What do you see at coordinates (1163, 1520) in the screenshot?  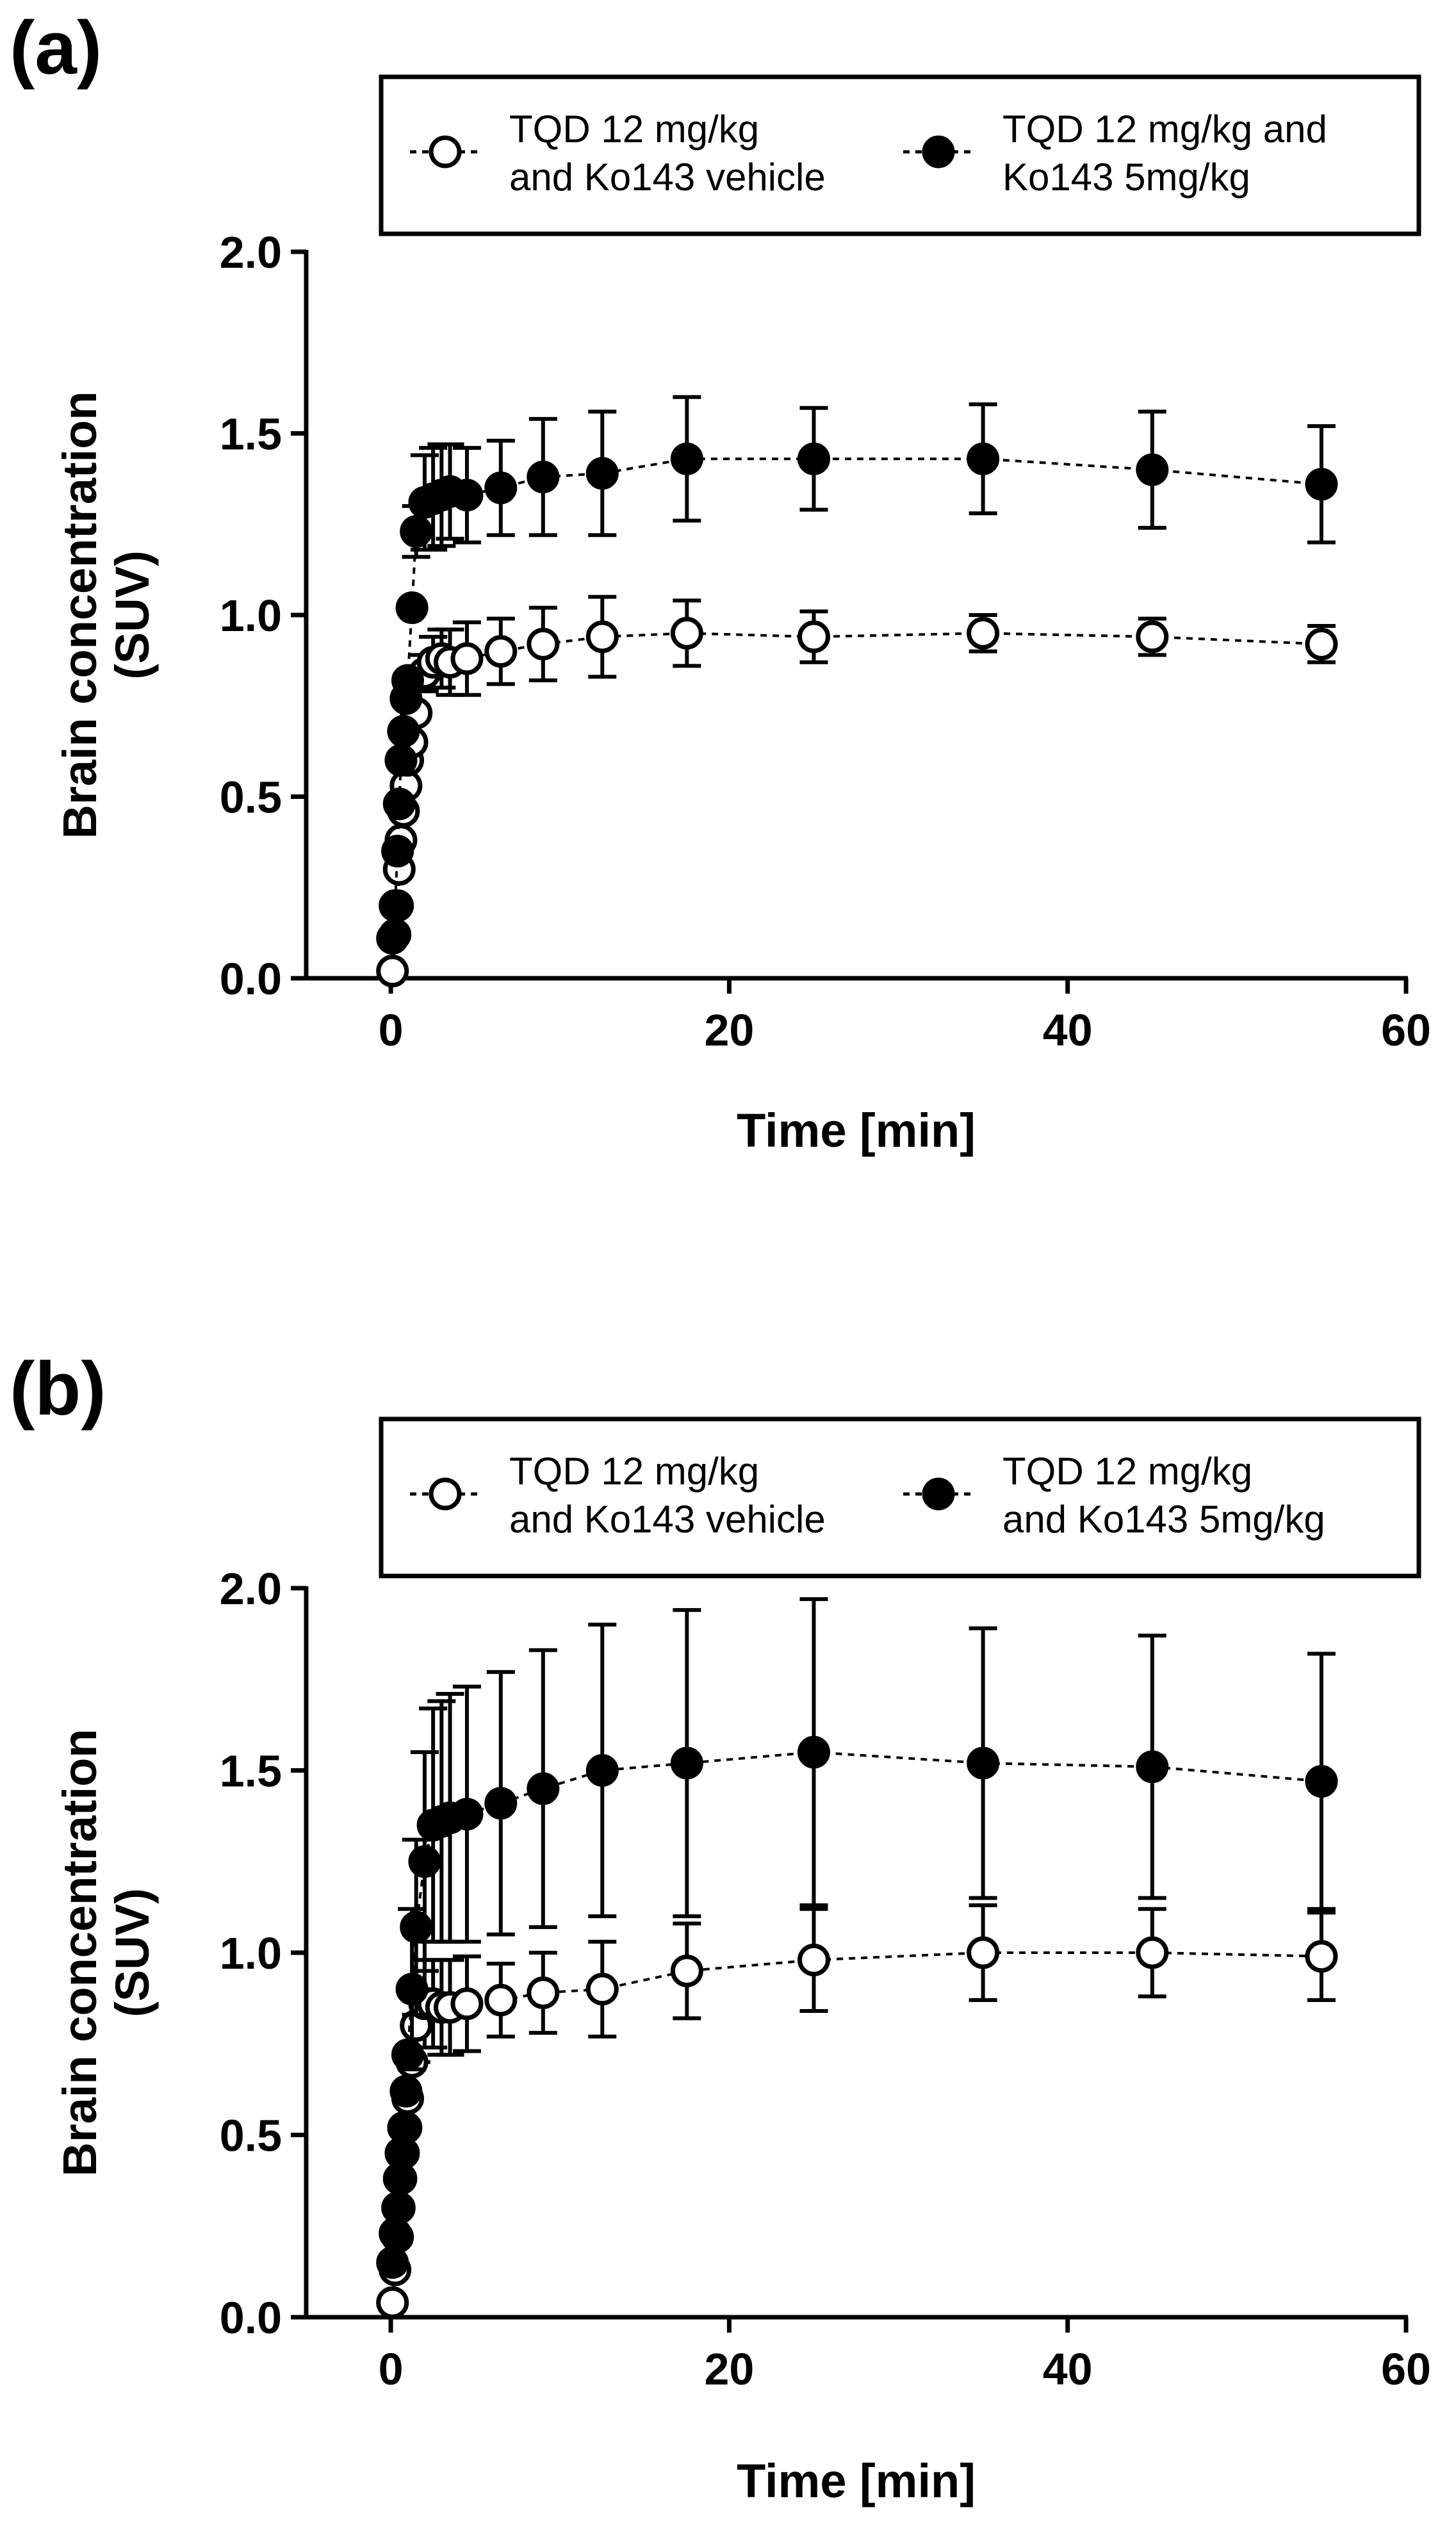 I see `legend-label-line2: and Ko143 5mg/kg` at bounding box center [1163, 1520].